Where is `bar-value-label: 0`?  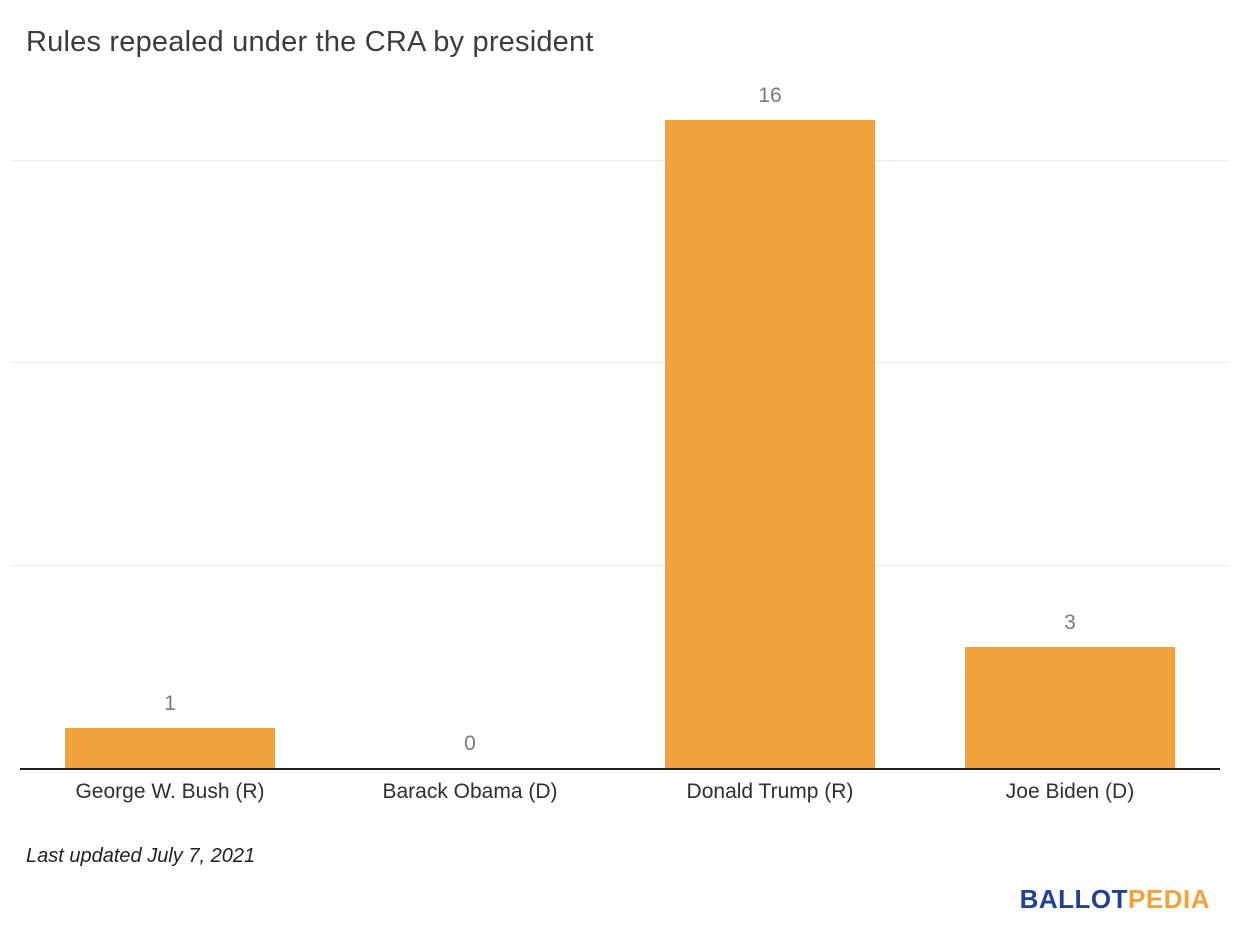
bar-value-label: 0 is located at coordinates (470, 743).